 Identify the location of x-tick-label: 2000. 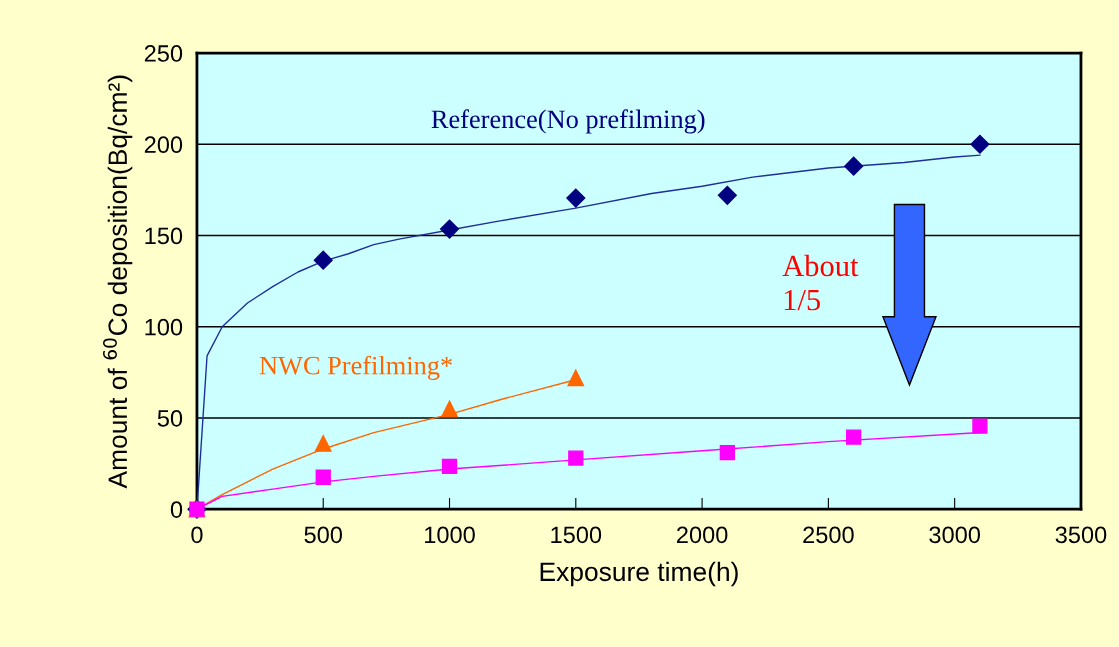
(702, 535).